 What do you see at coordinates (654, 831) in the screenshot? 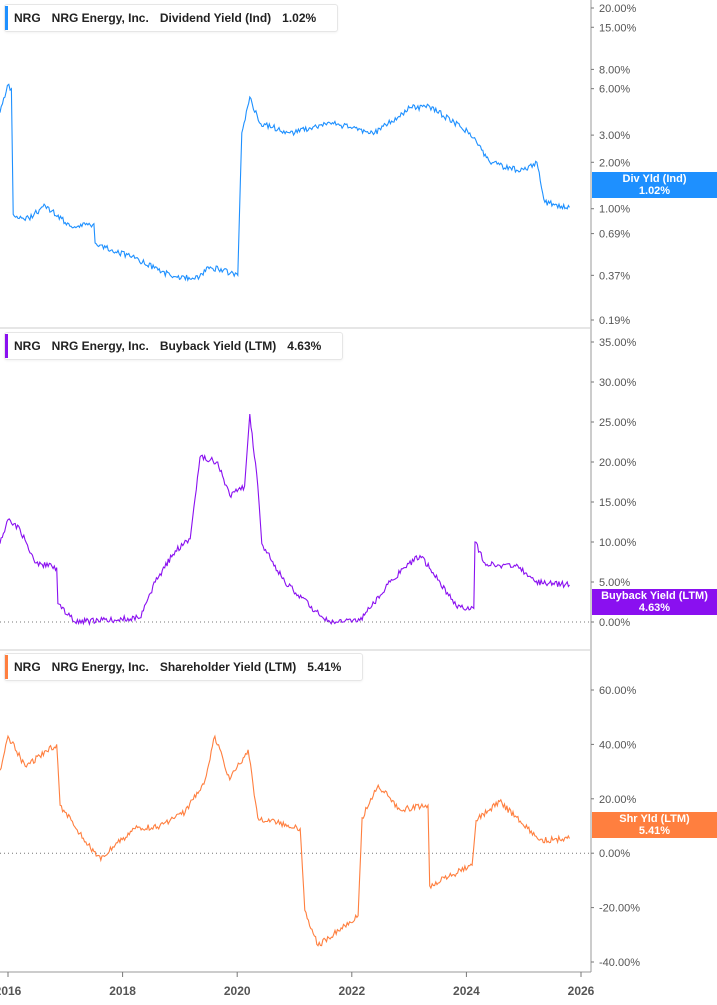
I see `tag-value: 5.41%` at bounding box center [654, 831].